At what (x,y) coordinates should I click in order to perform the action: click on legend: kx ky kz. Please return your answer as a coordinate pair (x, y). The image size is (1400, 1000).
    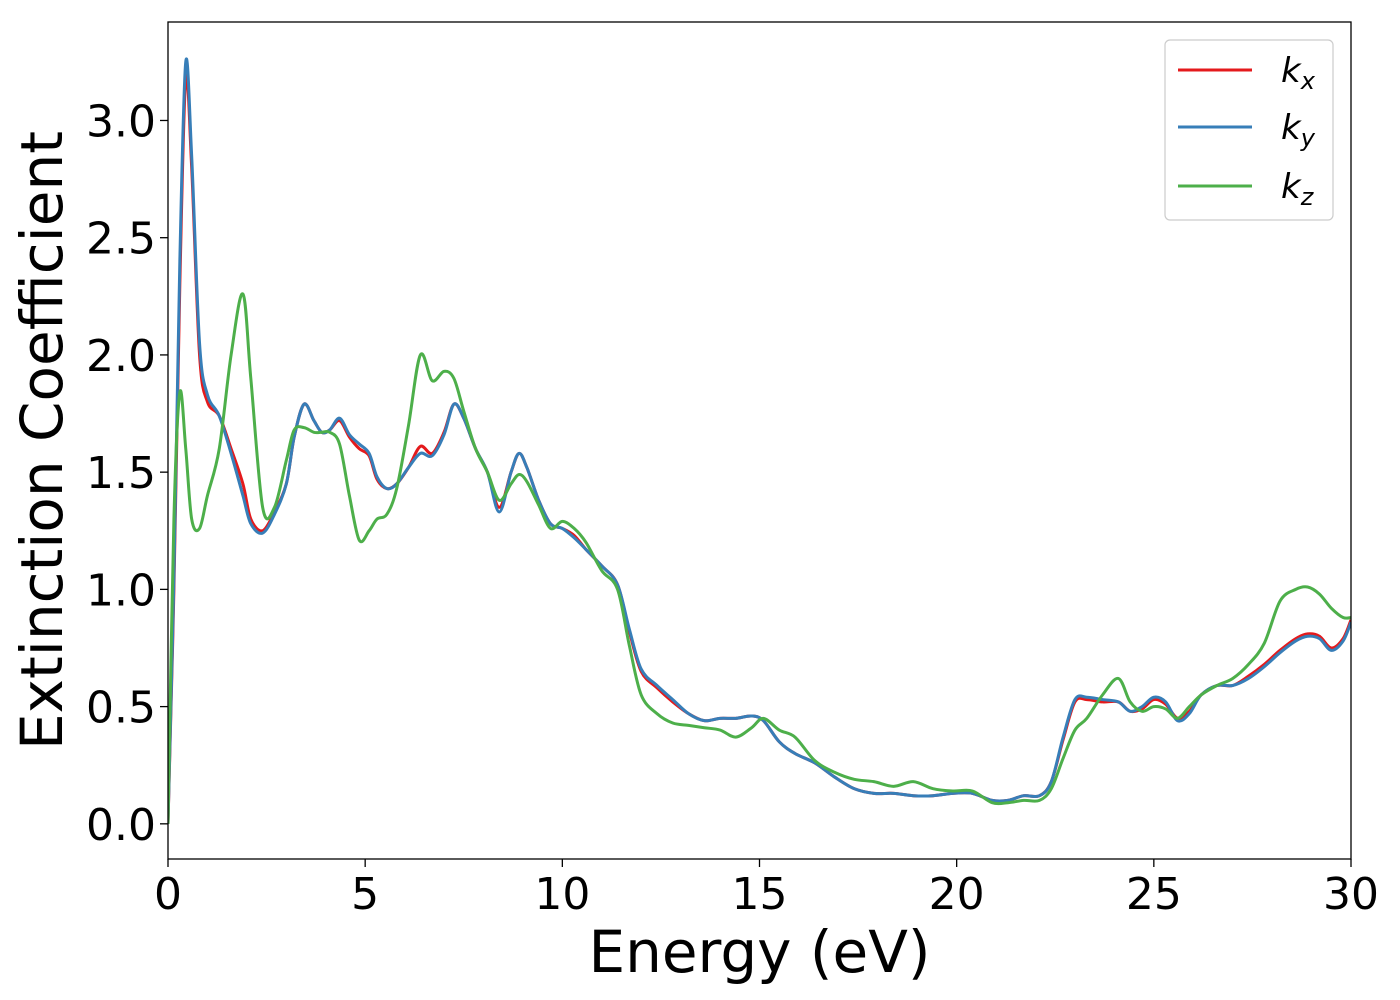
    Looking at the image, I should click on (1249, 130).